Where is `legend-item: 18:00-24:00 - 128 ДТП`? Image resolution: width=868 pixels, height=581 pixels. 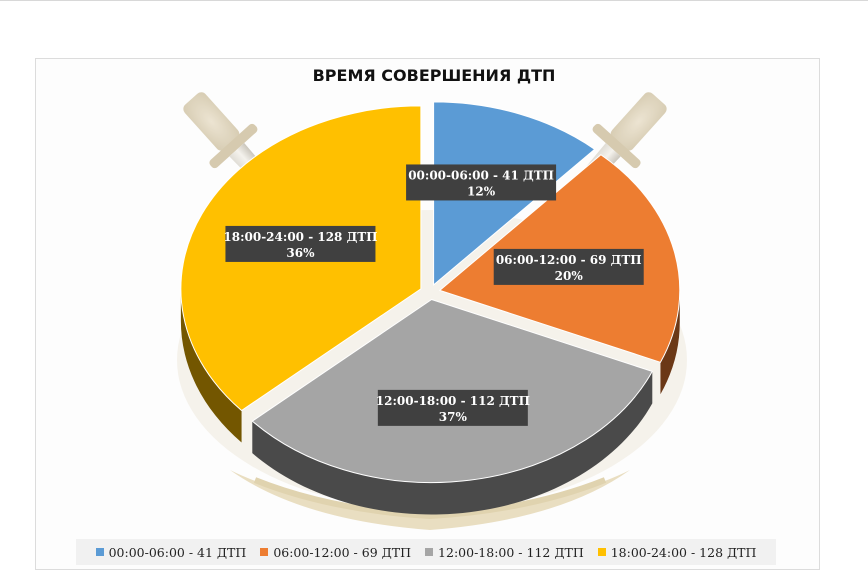 legend-item: 18:00-24:00 - 128 ДТП is located at coordinates (677, 552).